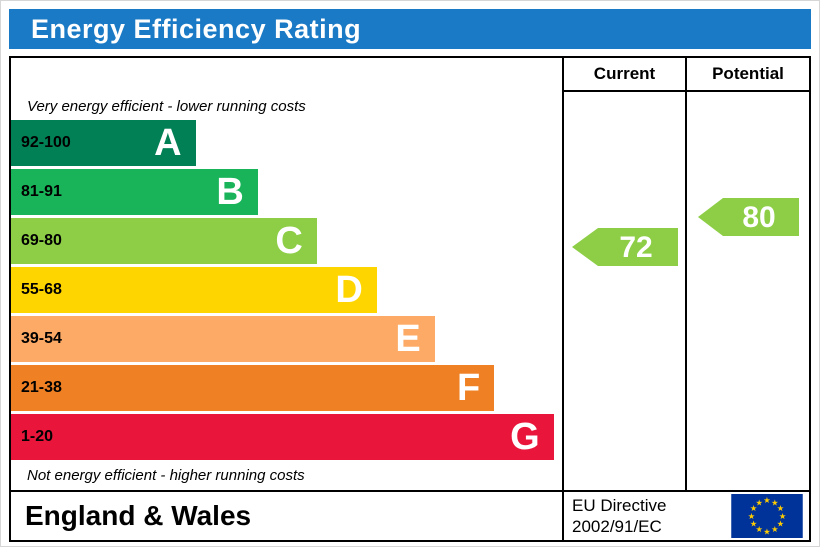  Describe the element at coordinates (619, 516) in the screenshot. I see `eu-directive-label: EU Directive 2002/91/EC` at that location.